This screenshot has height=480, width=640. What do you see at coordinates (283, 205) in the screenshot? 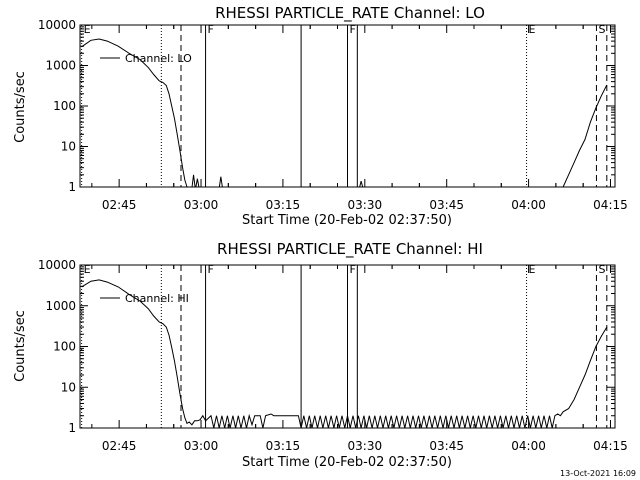
I see `lo-x-tick-label: 03:15` at bounding box center [283, 205].